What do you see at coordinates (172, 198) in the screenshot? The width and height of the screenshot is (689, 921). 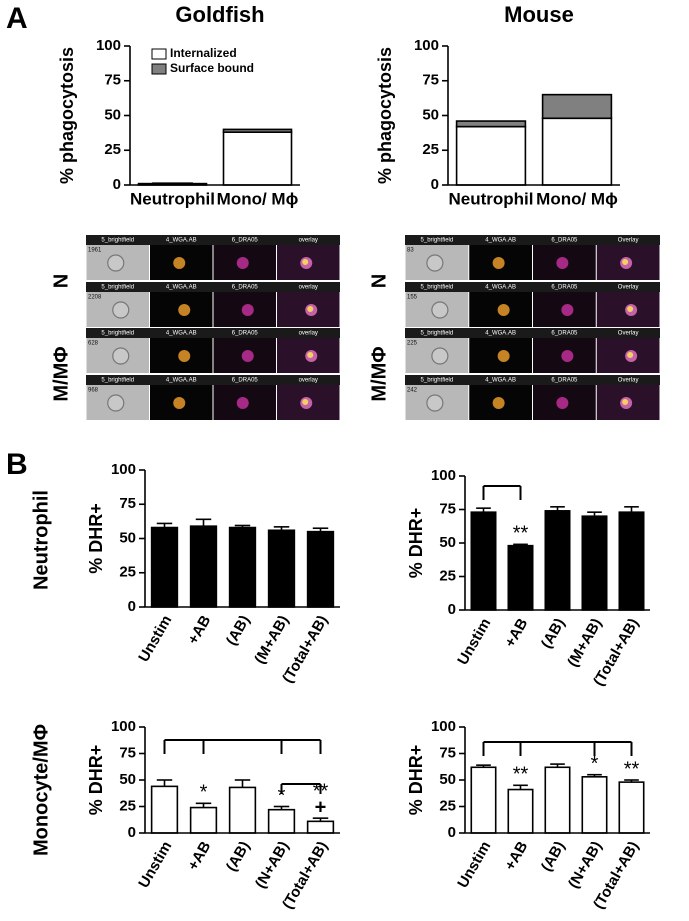 I see `x-tick-label: Neutrophil` at bounding box center [172, 198].